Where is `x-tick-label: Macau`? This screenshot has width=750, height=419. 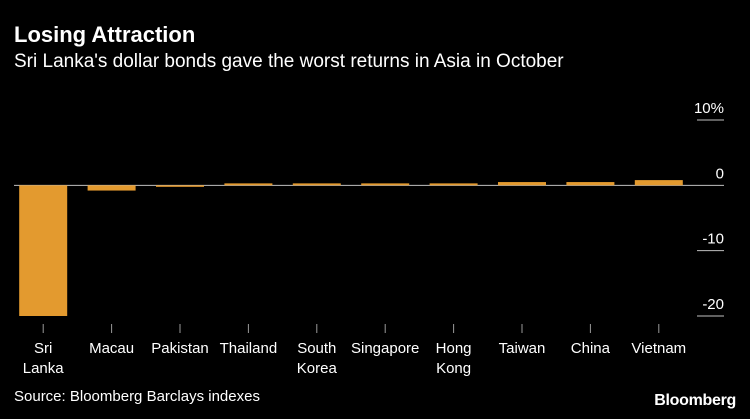
x-tick-label: Macau is located at coordinates (111, 348).